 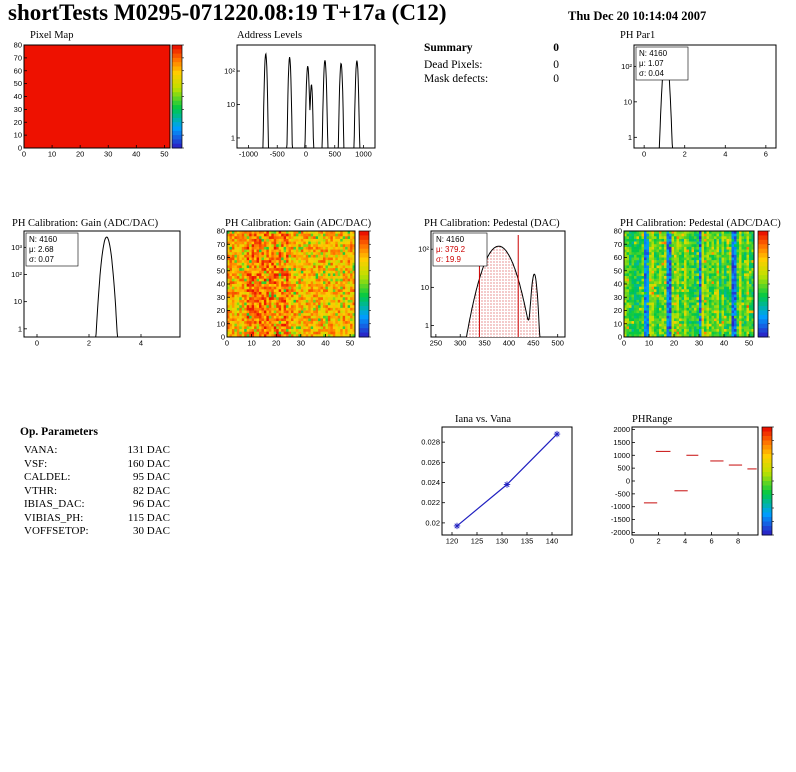 What do you see at coordinates (248, 154) in the screenshot?
I see `x-tick-label: -1000` at bounding box center [248, 154].